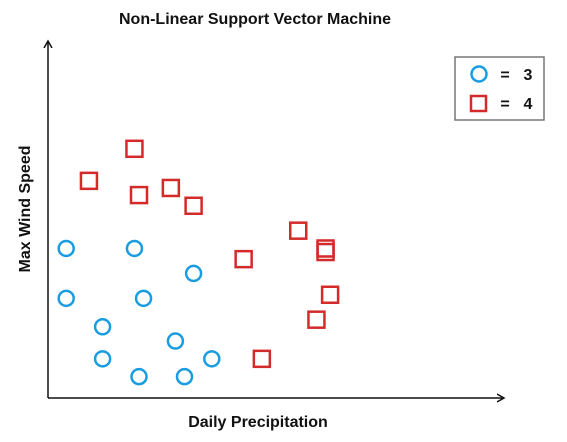 The height and width of the screenshot is (442, 567). I want to click on legend: = 3 = 4, so click(499, 88).